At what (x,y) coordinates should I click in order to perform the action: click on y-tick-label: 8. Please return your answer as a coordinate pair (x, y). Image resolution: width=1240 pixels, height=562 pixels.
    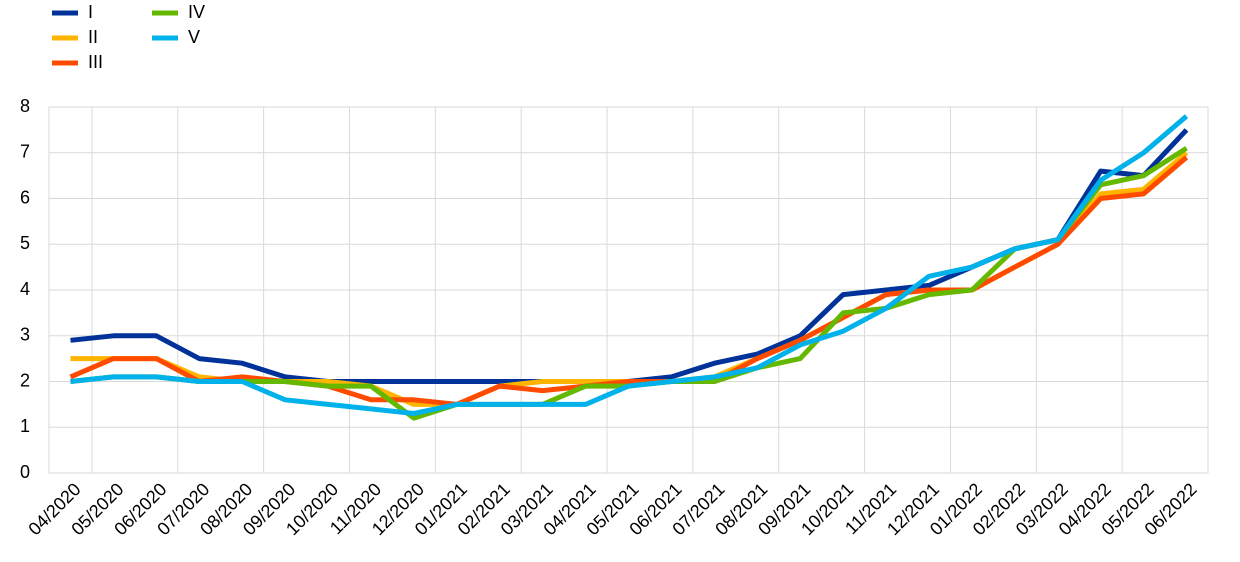
    Looking at the image, I should click on (25, 106).